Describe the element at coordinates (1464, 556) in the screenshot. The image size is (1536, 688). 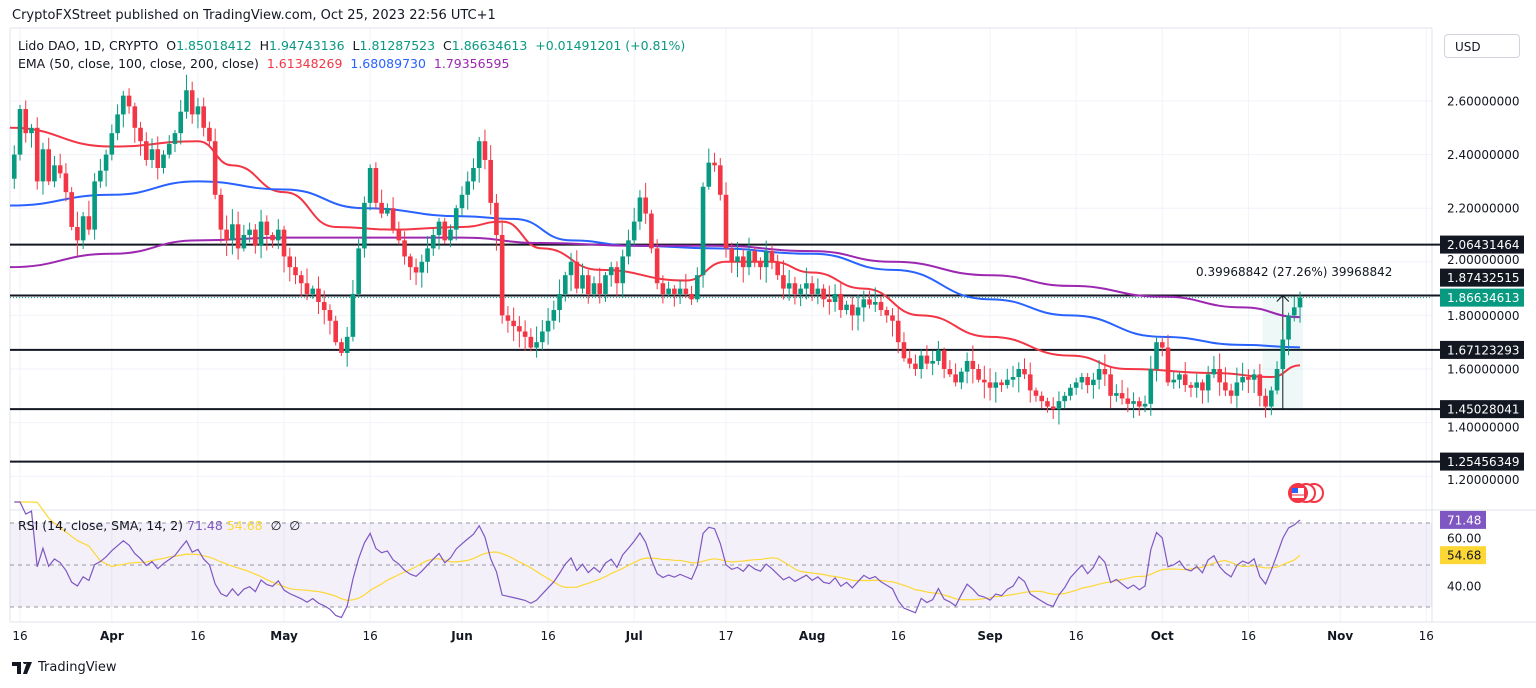
I see `rsi-sma-label: 54.68` at that location.